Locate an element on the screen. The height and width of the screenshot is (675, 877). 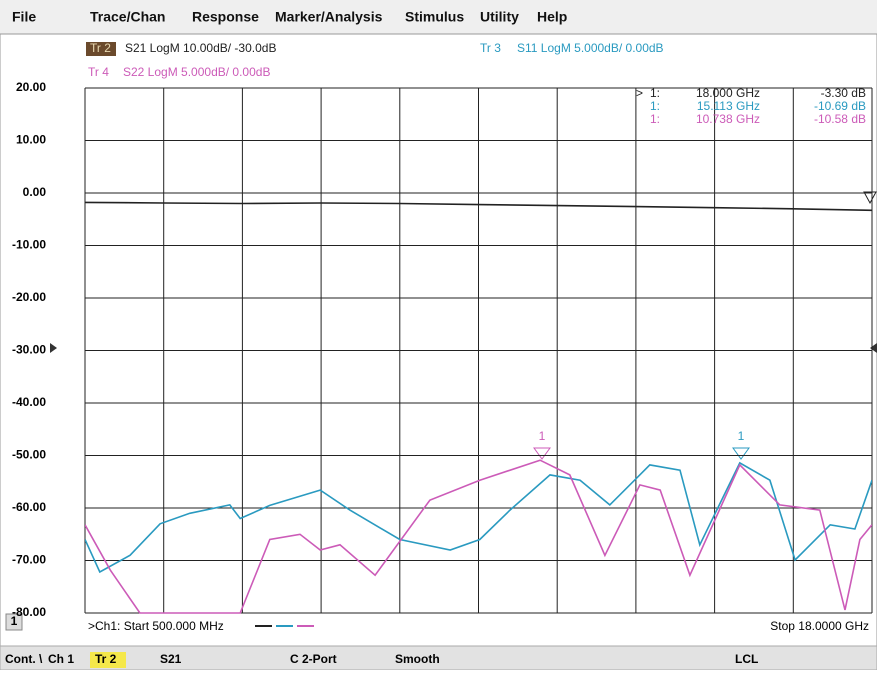
y-tick-label: -30.00 is located at coordinates (29, 350).